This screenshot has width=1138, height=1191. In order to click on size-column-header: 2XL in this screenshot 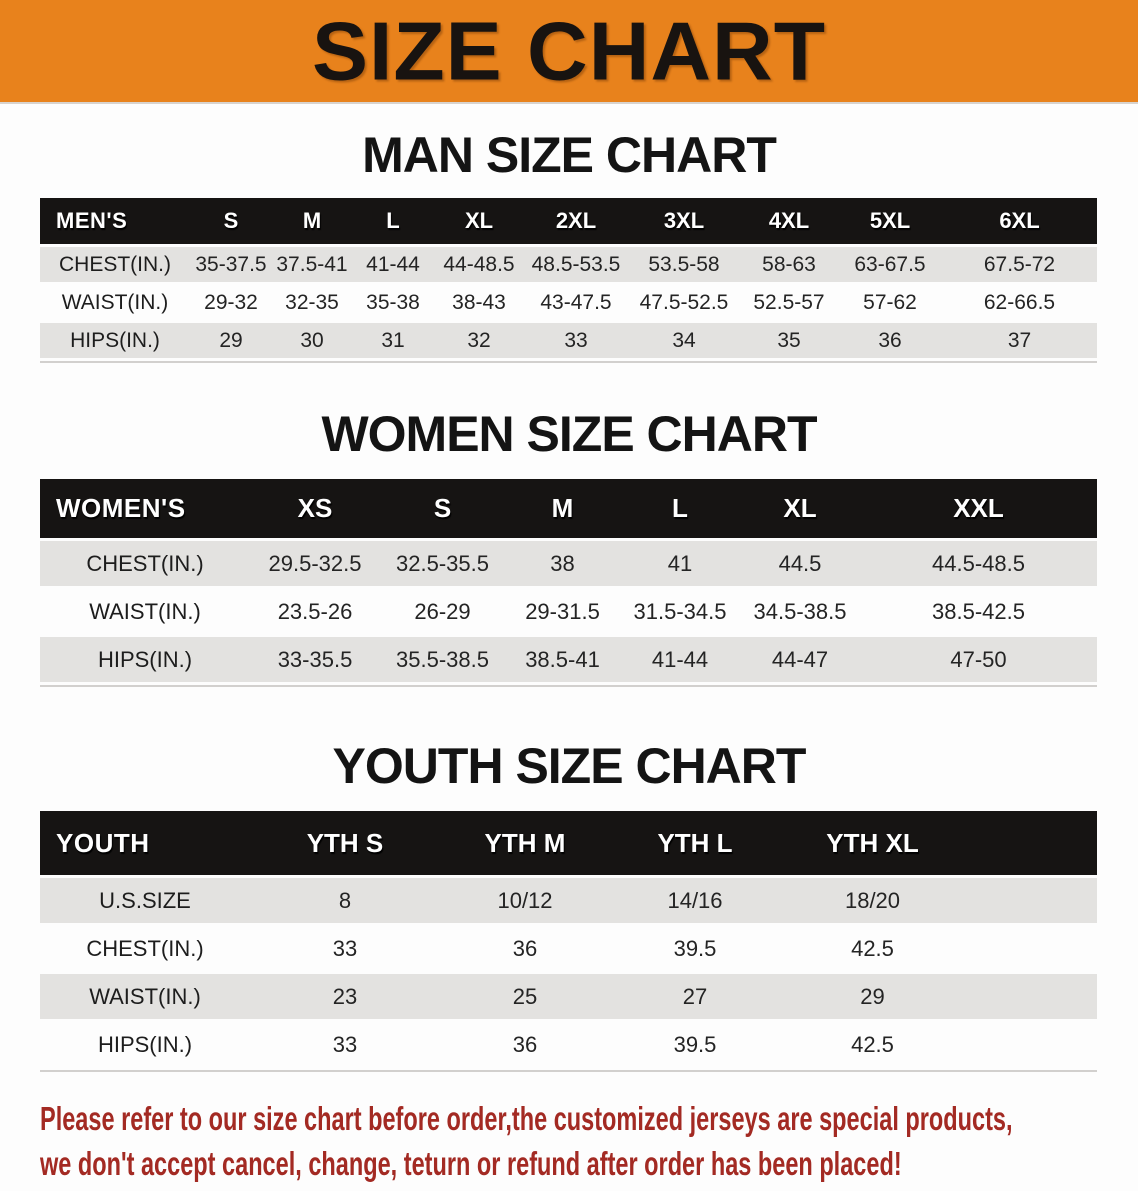, I will do `click(576, 221)`.